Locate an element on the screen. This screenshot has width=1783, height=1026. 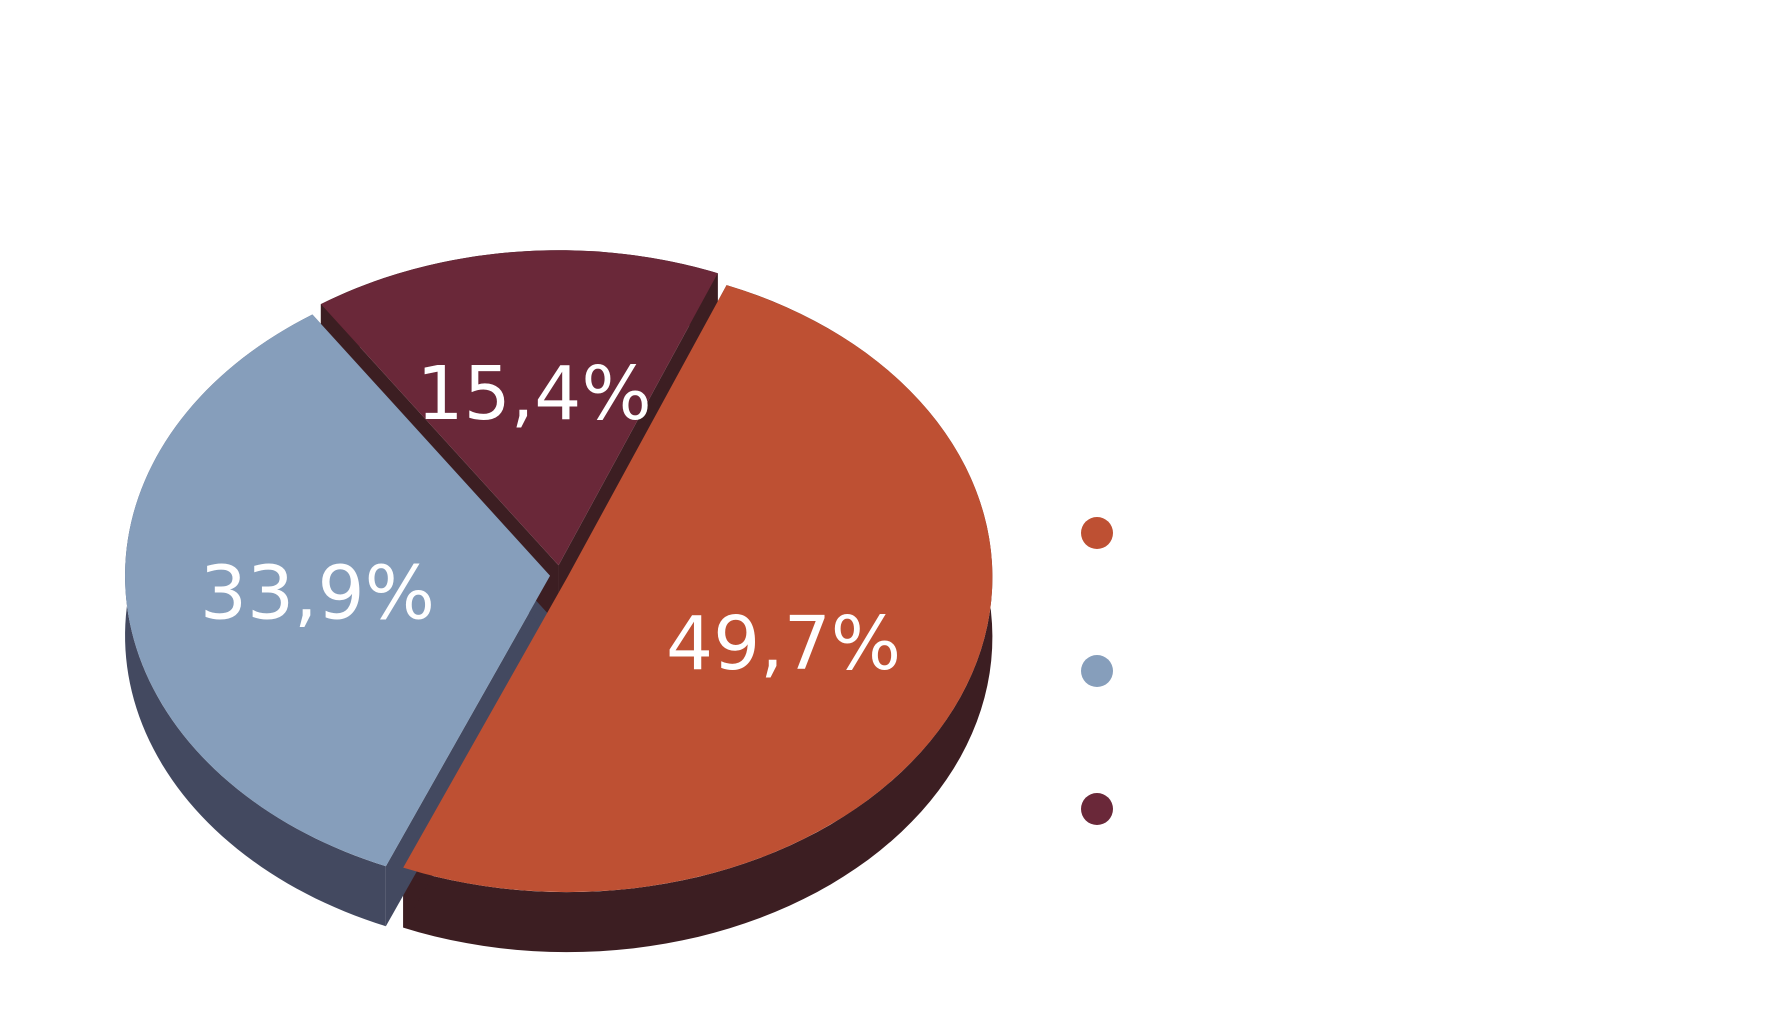
slice-label-2: 33,9% is located at coordinates (317, 594).